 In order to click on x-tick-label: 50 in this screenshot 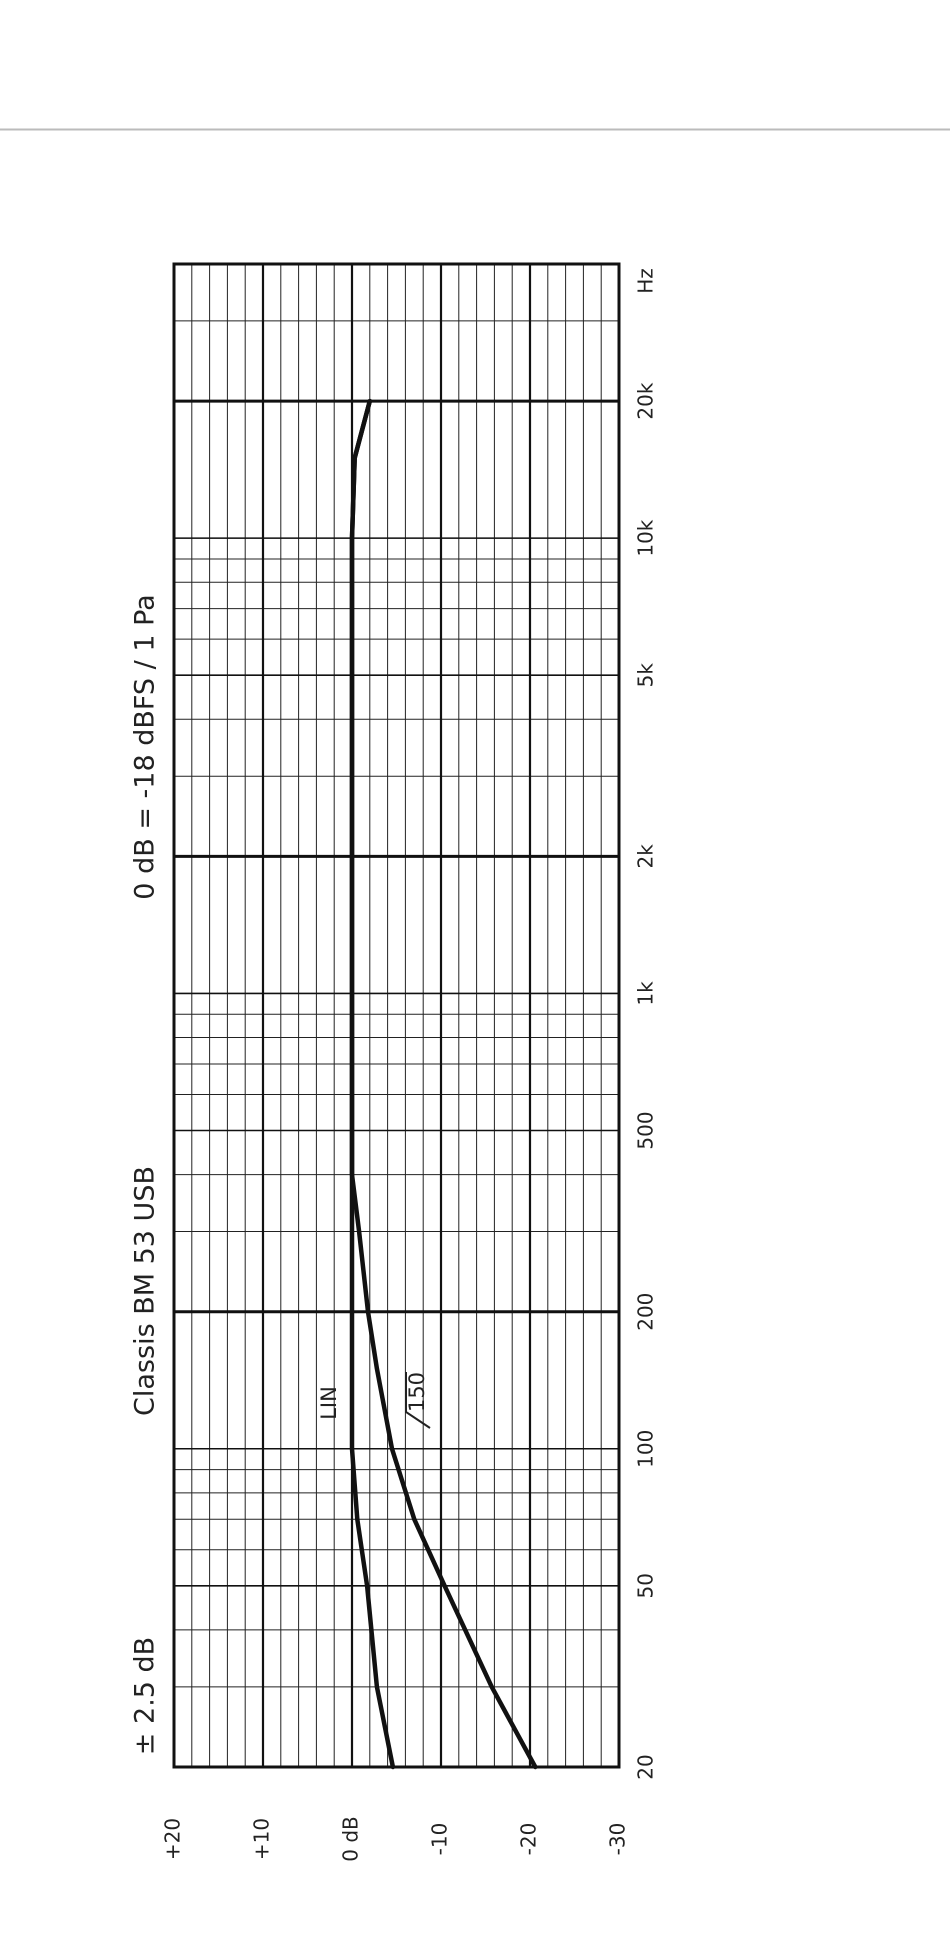, I will do `click(646, 1585)`.